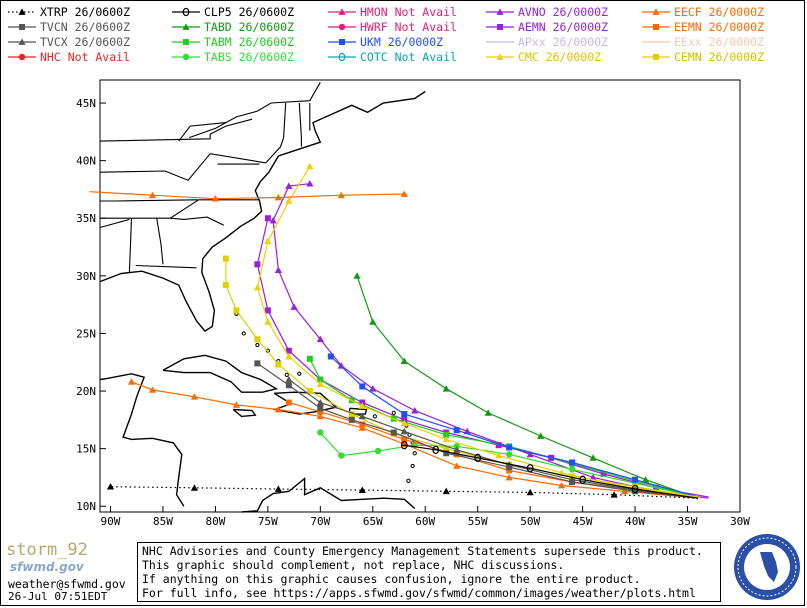  Describe the element at coordinates (560, 57) in the screenshot. I see `legend-label: CMC 26/0000Z` at that location.